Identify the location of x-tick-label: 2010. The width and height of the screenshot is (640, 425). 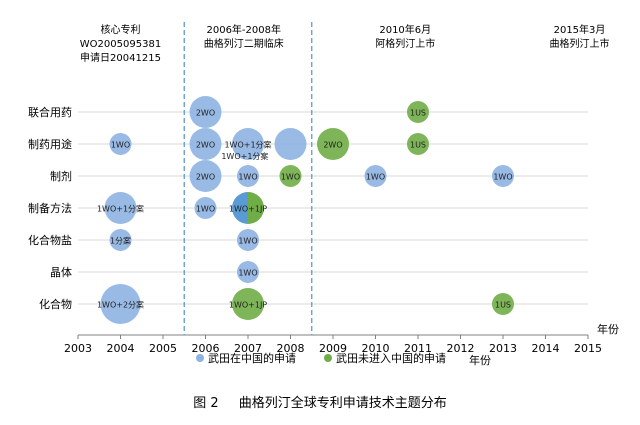
(376, 348).